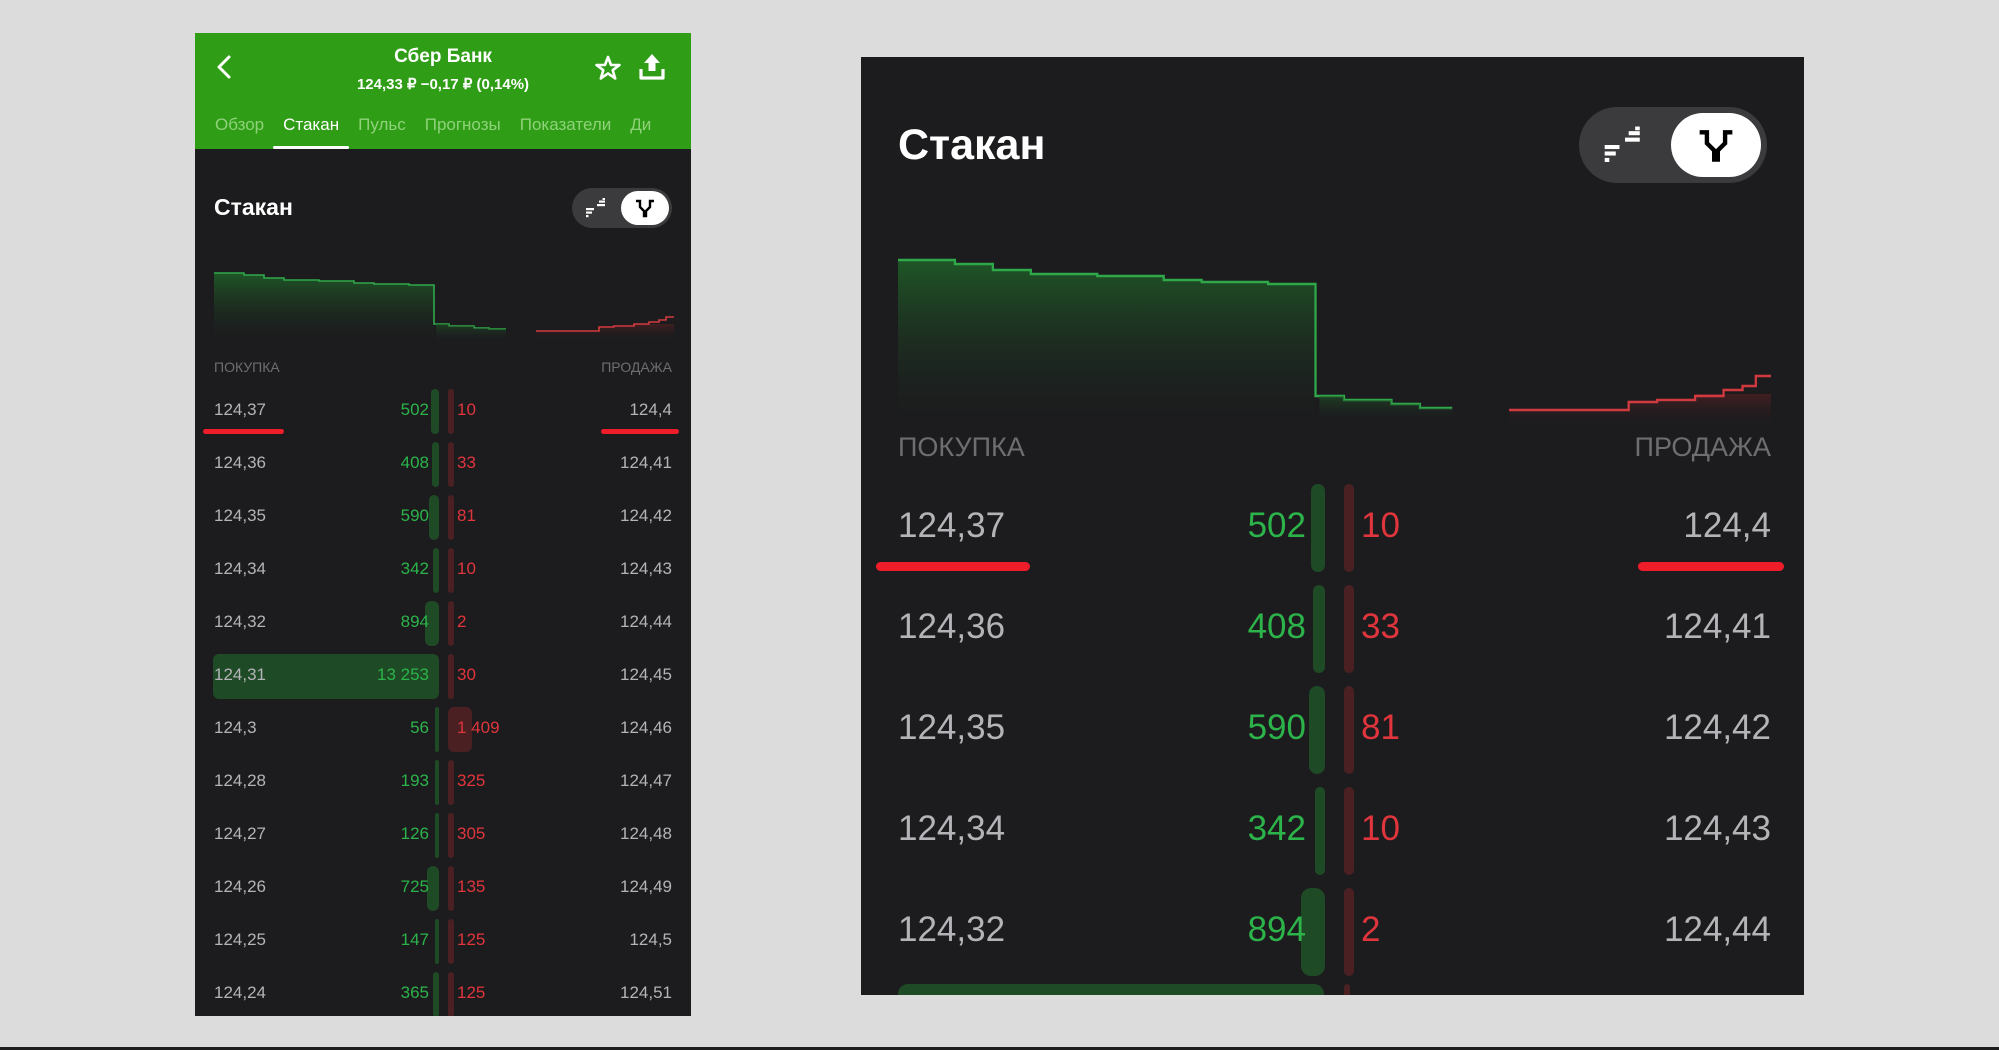  Describe the element at coordinates (462, 124) in the screenshot. I see `tab-forecasts: Прогнозы` at that location.